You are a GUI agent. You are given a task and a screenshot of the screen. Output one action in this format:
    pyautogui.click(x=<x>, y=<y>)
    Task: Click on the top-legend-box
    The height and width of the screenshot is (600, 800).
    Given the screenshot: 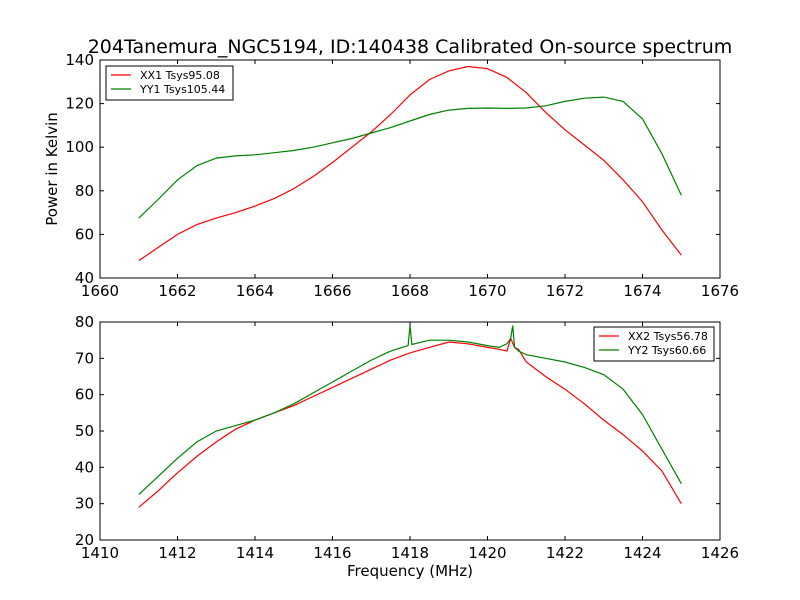 What is the action you would take?
    pyautogui.click(x=169, y=83)
    